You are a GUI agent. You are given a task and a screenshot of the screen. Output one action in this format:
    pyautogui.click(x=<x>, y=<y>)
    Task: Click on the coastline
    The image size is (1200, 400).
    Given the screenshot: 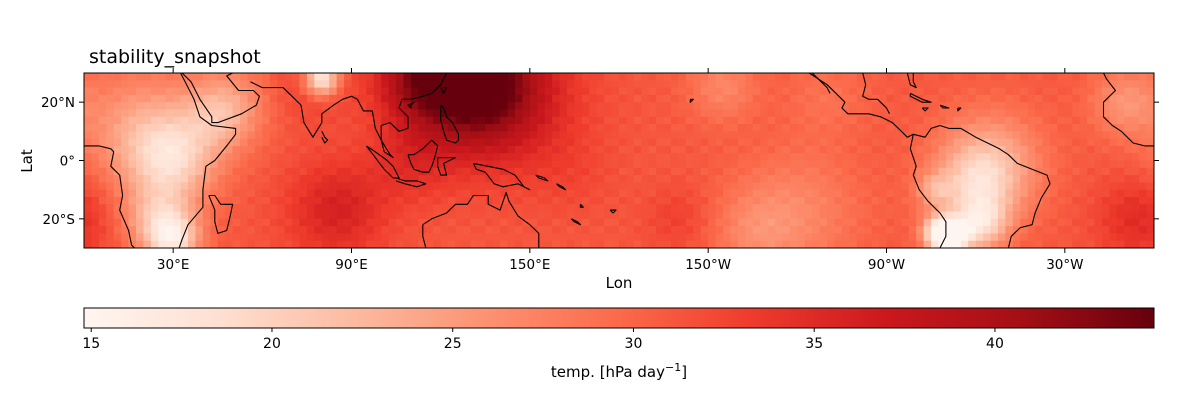 What is the action you would take?
    pyautogui.click(x=691, y=100)
    